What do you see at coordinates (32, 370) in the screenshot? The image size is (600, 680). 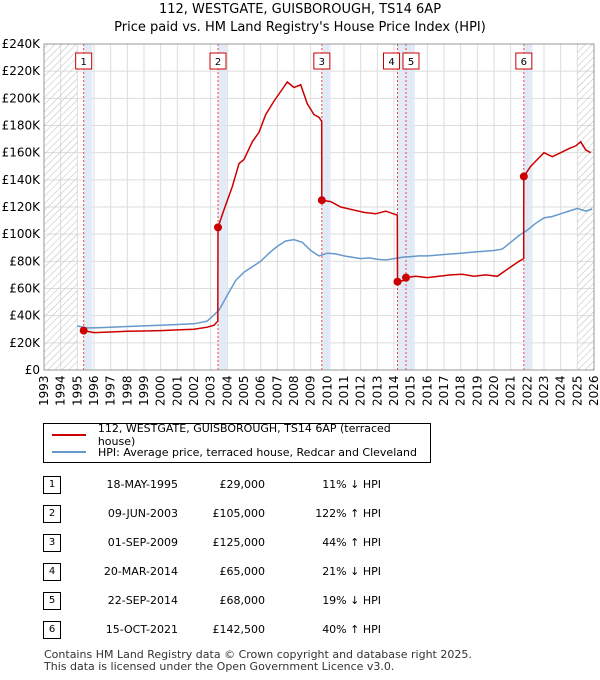 I see `y-tick-label: £0` at bounding box center [32, 370].